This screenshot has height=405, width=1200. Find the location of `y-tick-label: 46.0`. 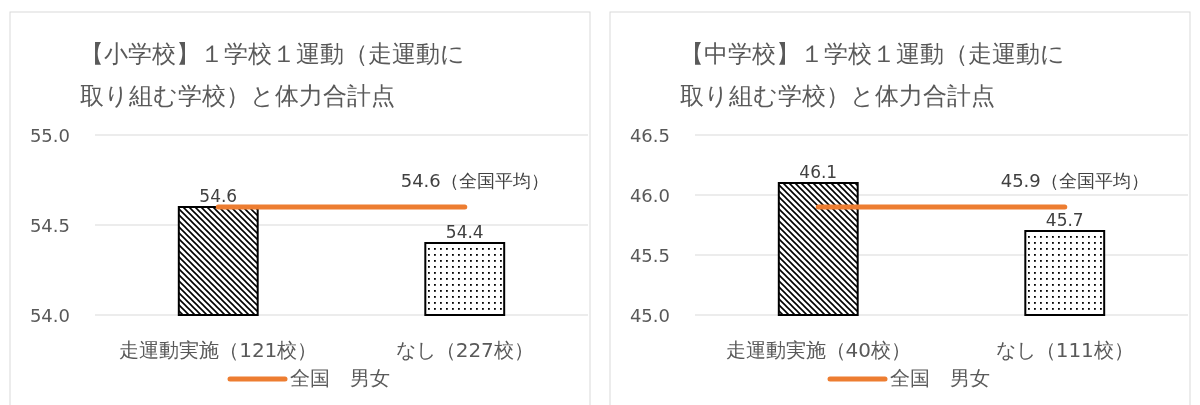

y-tick-label: 46.0 is located at coordinates (649, 195).